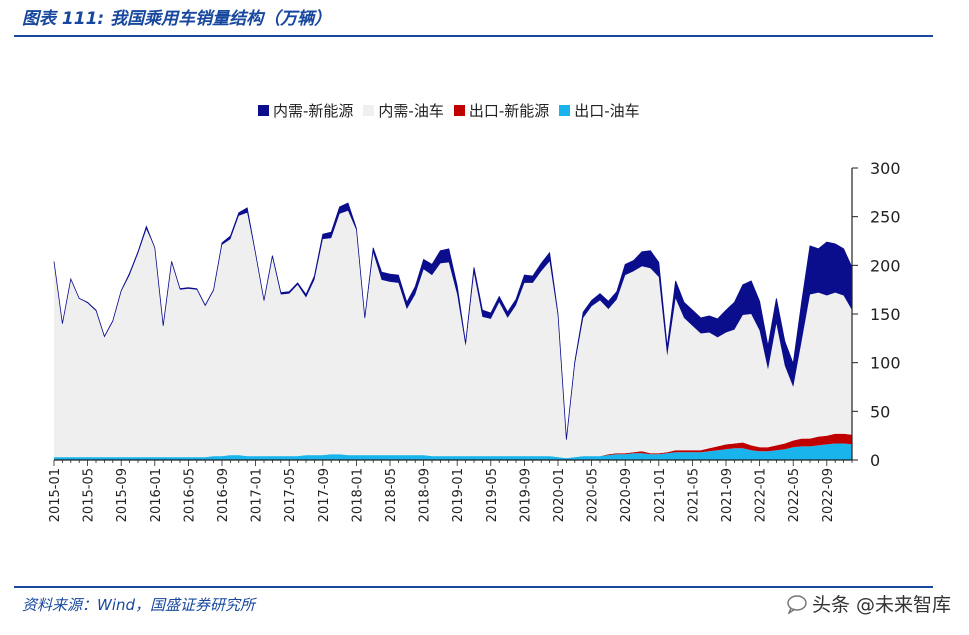  What do you see at coordinates (313, 111) in the screenshot?
I see `legend-label: 内需-新能源` at bounding box center [313, 111].